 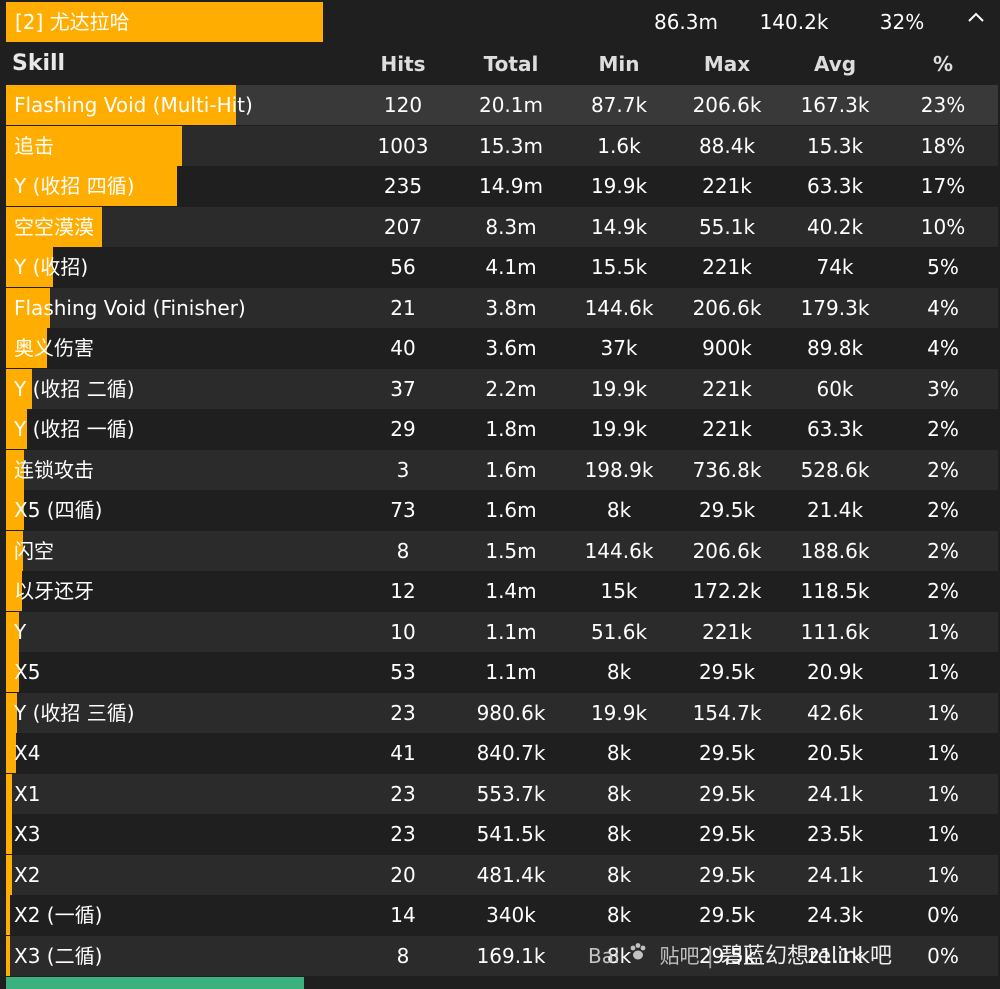 What do you see at coordinates (27, 672) in the screenshot?
I see `cell-skill-name: X5` at bounding box center [27, 672].